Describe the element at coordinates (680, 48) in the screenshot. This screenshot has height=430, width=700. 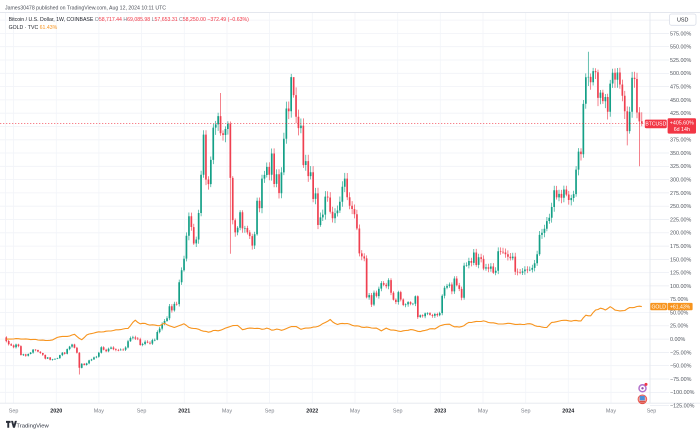
I see `svg-text: 550.00%` at that location.